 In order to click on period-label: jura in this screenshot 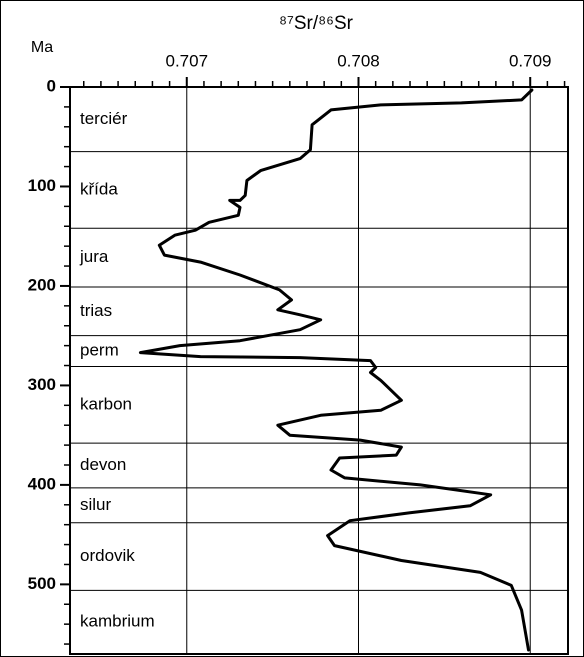, I will do `click(94, 256)`.